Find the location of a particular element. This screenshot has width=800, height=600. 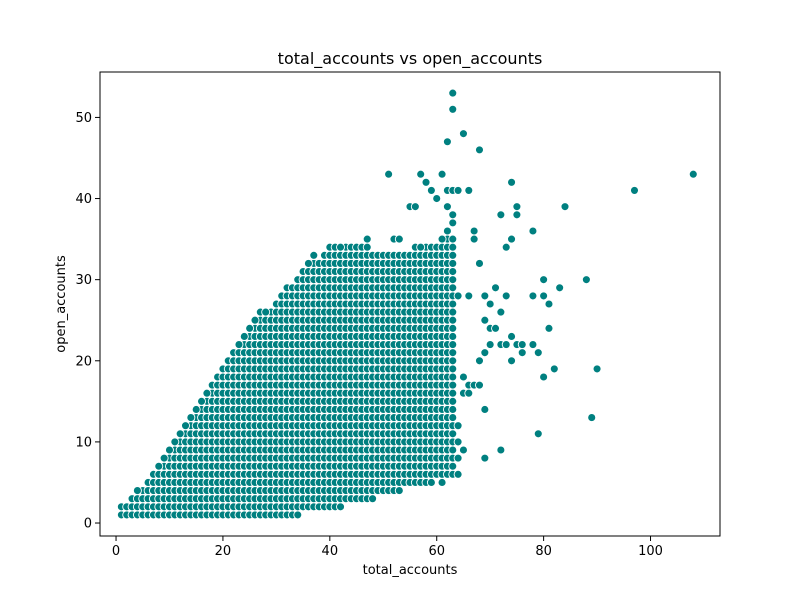

x-tick-label: 0 is located at coordinates (116, 551).